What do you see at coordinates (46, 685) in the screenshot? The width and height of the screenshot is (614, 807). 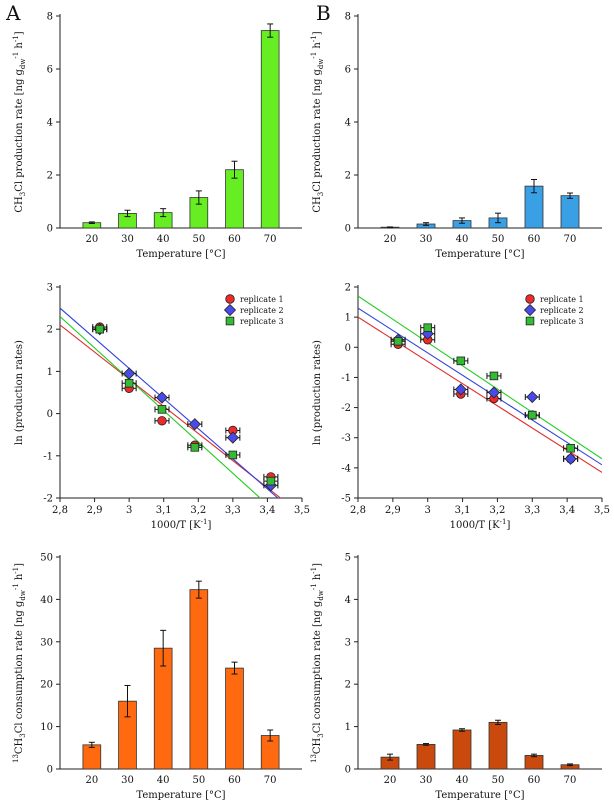 I see `y-tick-label: 20` at bounding box center [46, 685].